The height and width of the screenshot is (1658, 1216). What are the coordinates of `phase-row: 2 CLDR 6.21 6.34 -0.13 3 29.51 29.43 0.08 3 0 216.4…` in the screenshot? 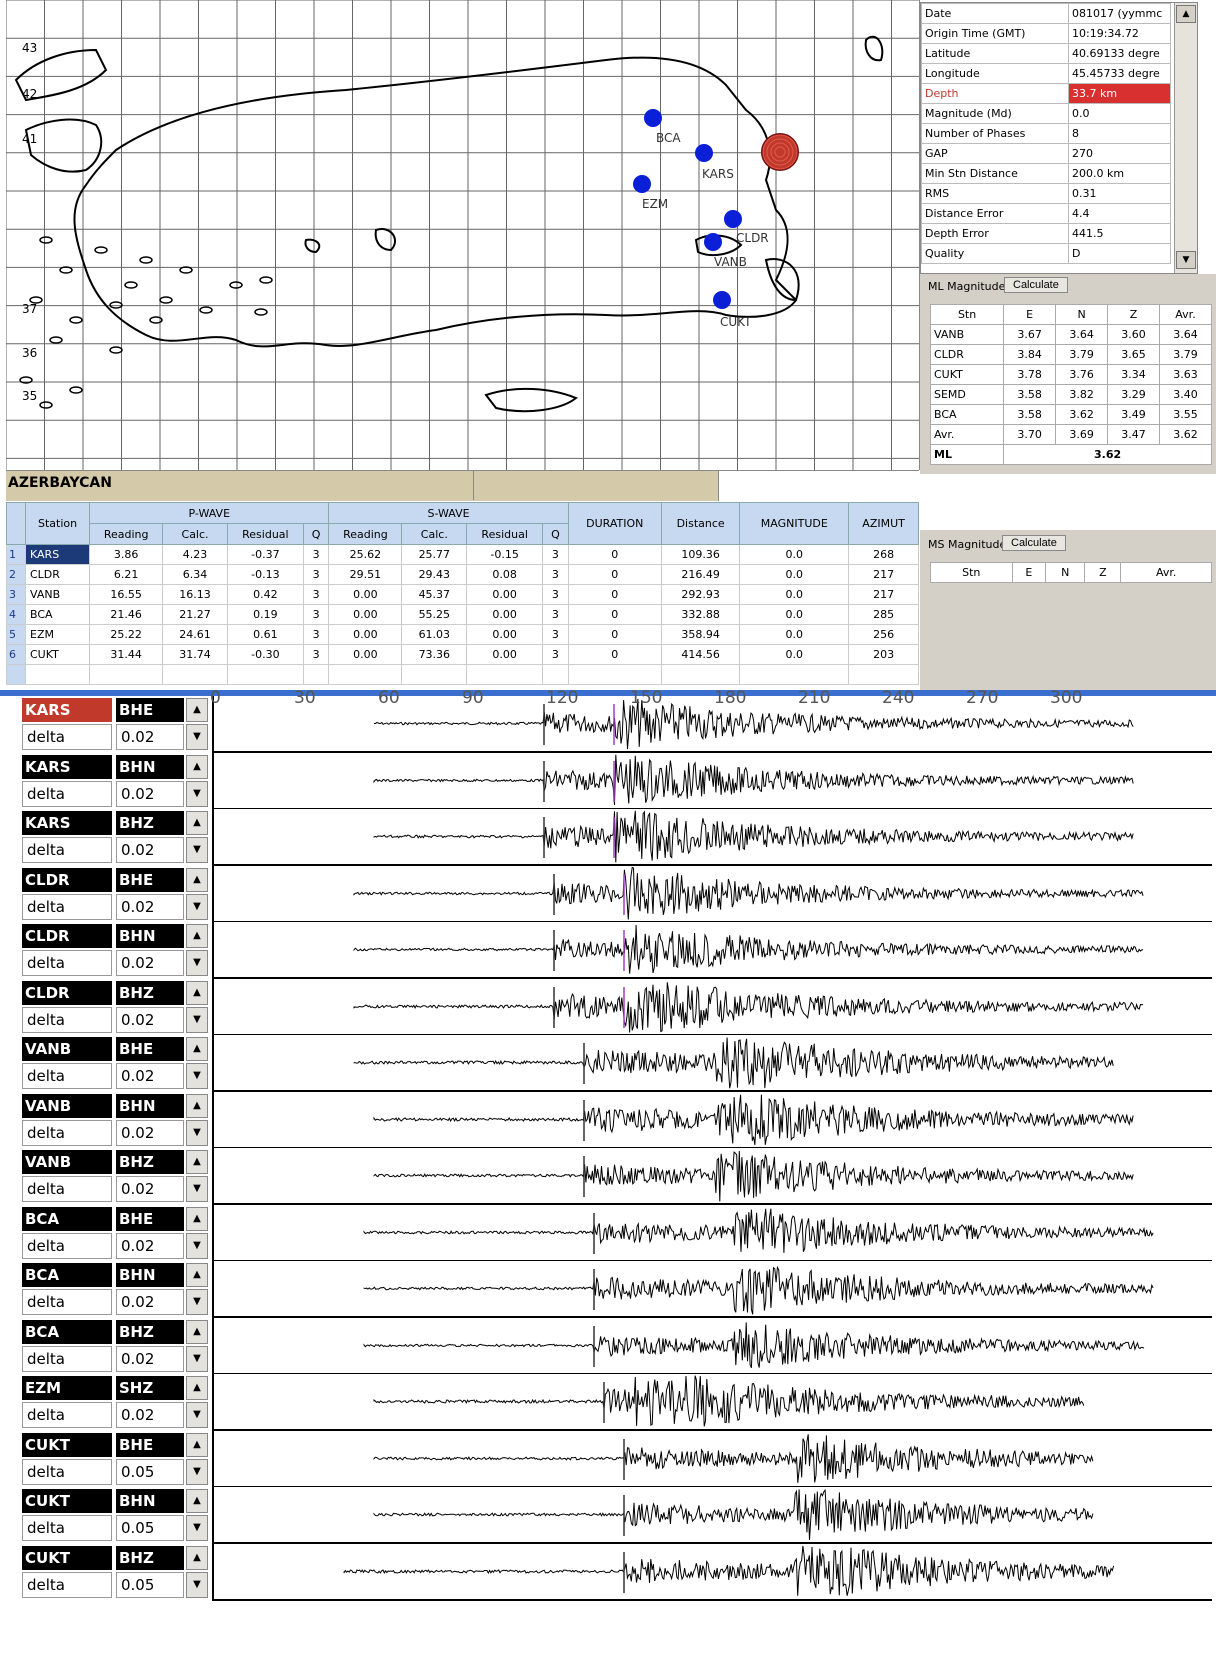 It's located at (462, 574).